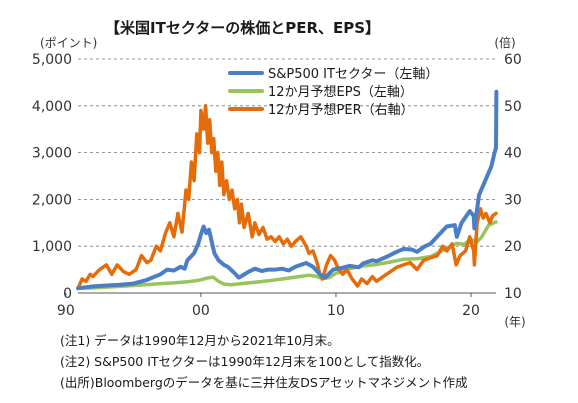 Image resolution: width=578 pixels, height=403 pixels. I want to click on x-tick-label: 20, so click(471, 311).